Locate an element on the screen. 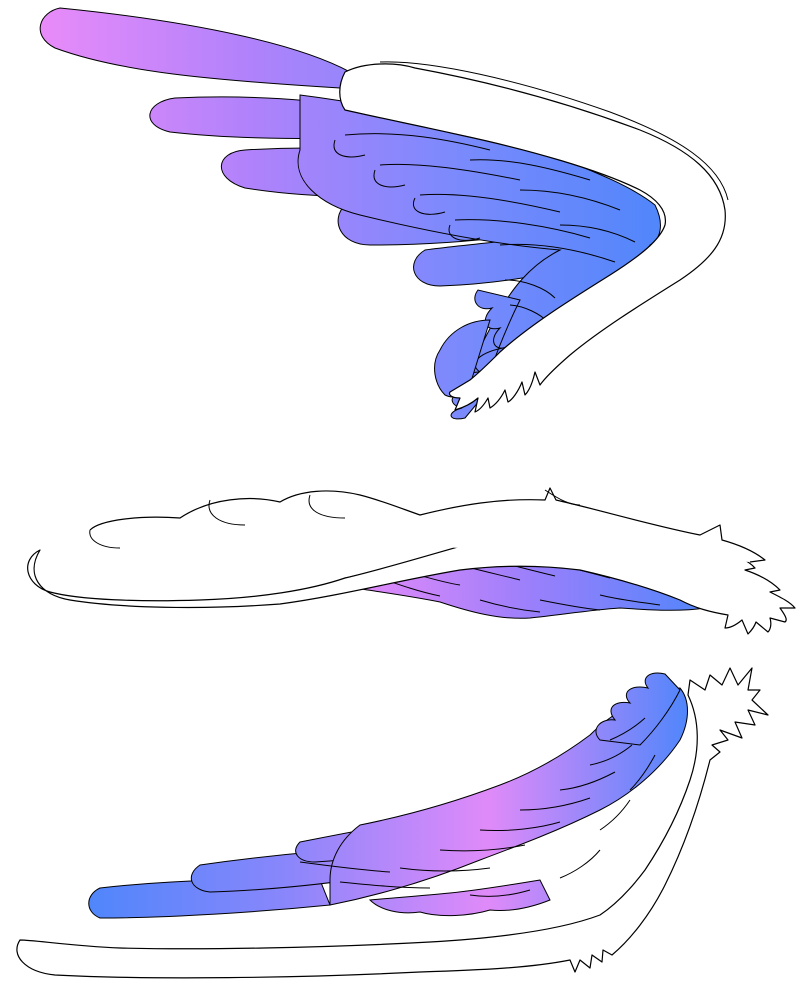 The image size is (800, 988). wing-top-primary-feather is located at coordinates (195, 48).